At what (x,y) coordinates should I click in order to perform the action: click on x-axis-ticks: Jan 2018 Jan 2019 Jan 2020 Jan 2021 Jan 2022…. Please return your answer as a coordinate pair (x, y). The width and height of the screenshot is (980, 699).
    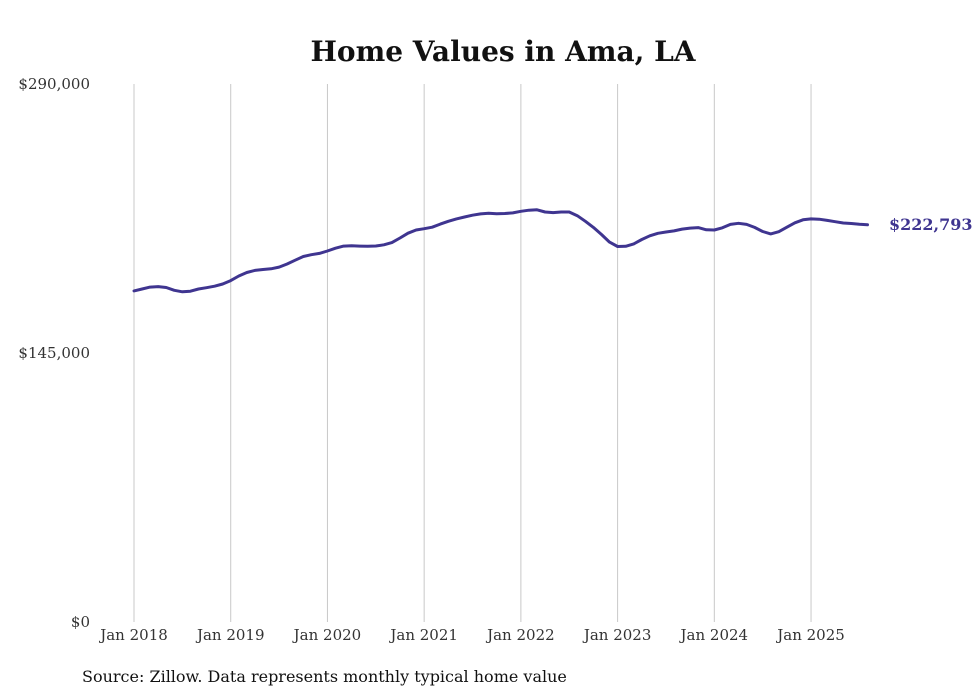
    Looking at the image, I should click on (471, 635).